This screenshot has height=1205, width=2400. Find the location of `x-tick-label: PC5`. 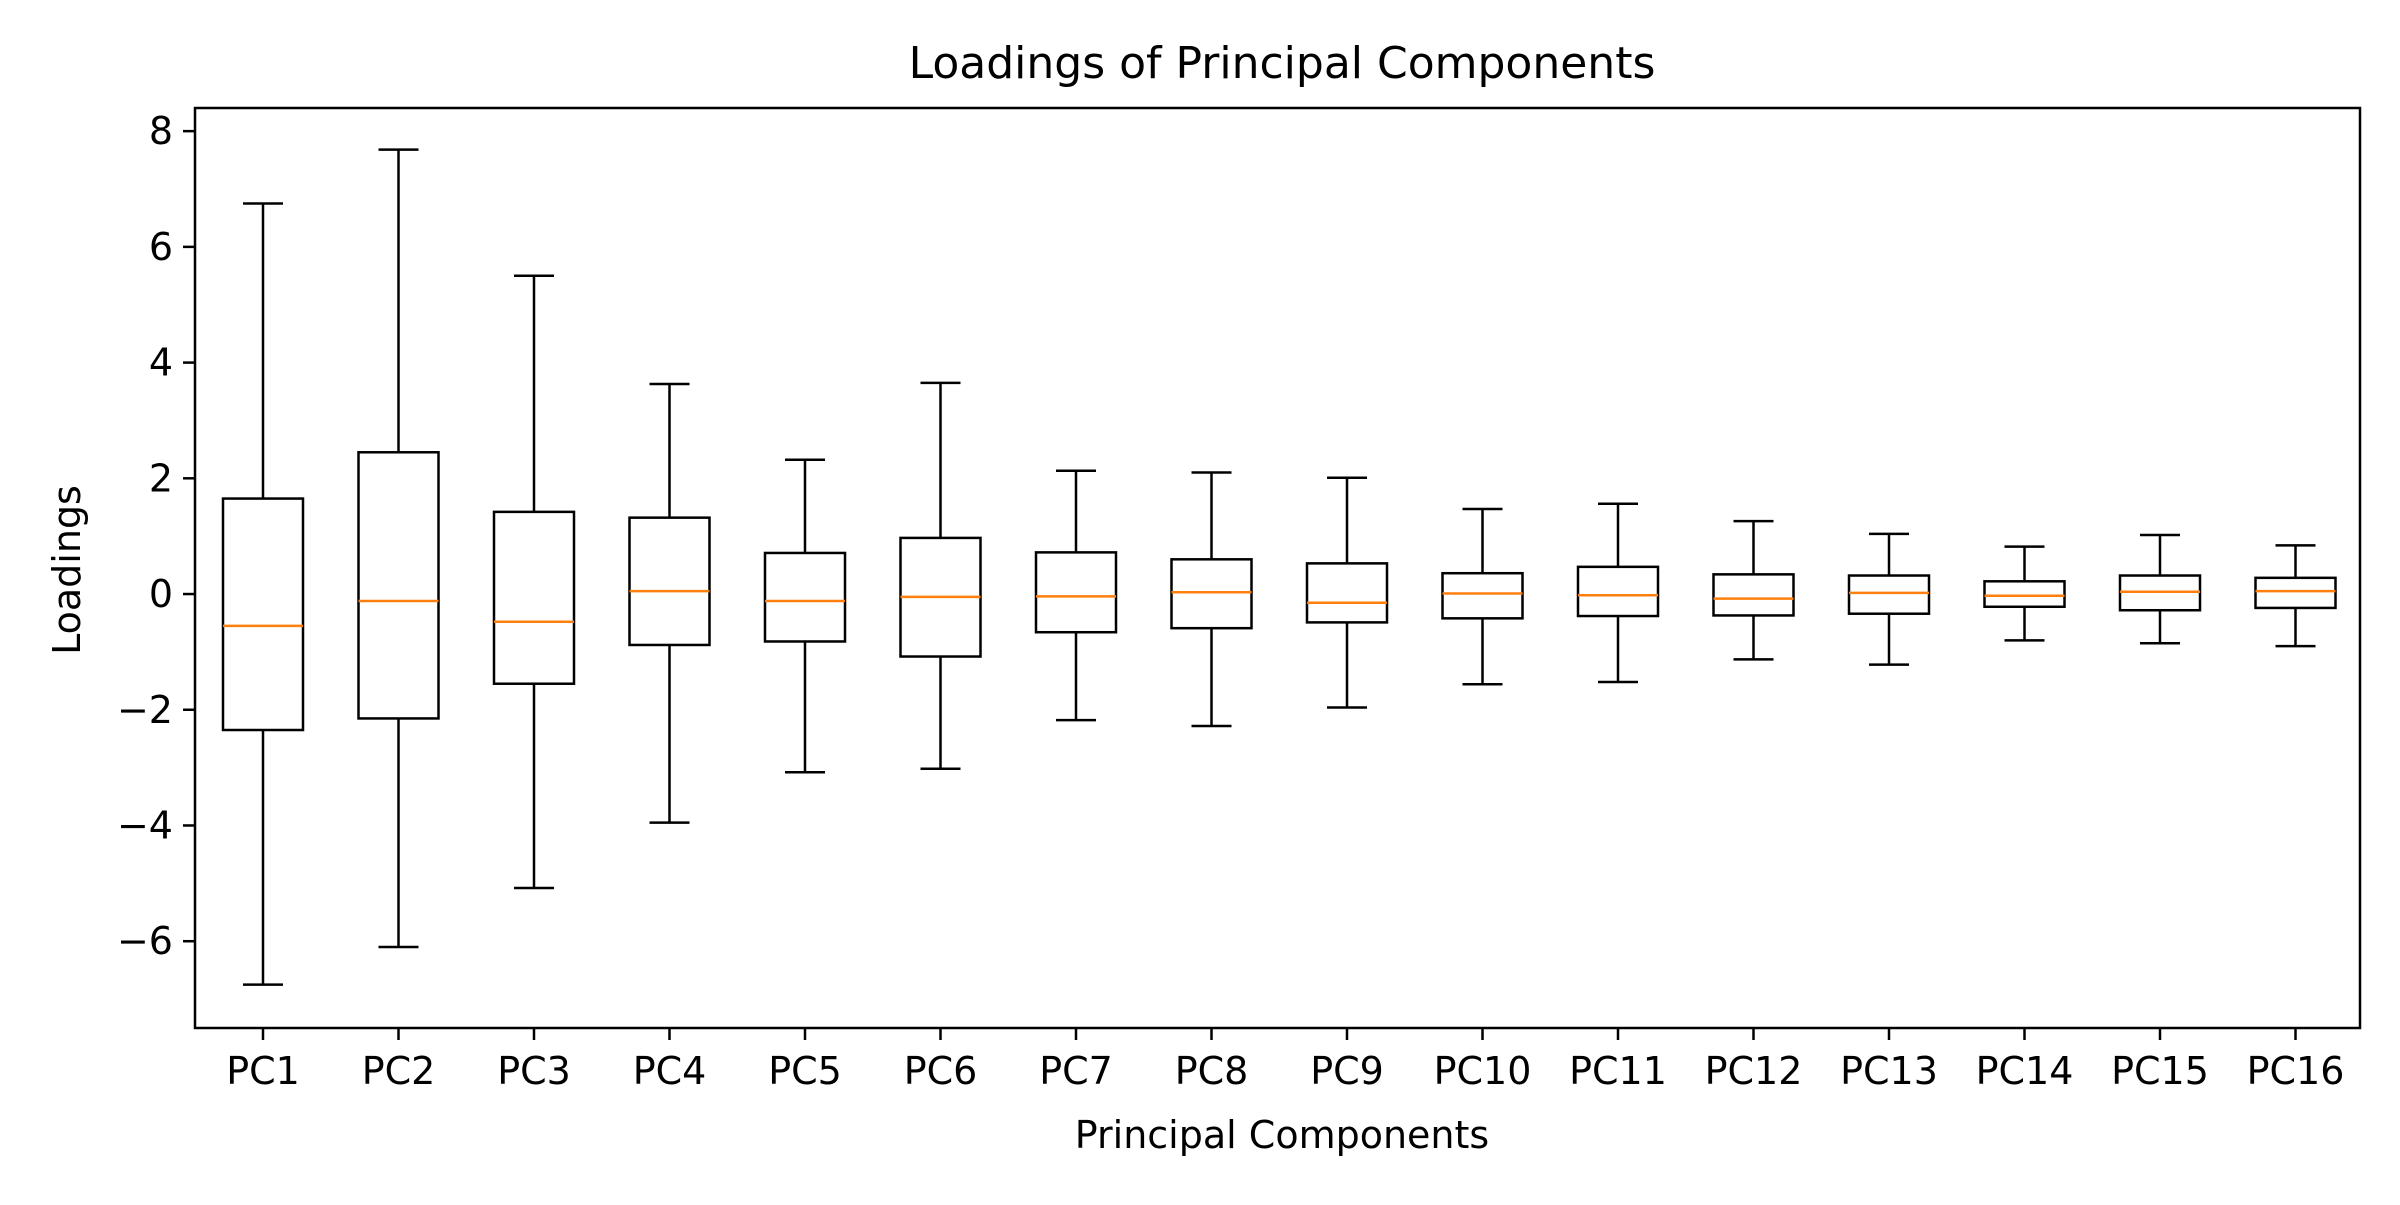

x-tick-label: PC5 is located at coordinates (805, 1071).